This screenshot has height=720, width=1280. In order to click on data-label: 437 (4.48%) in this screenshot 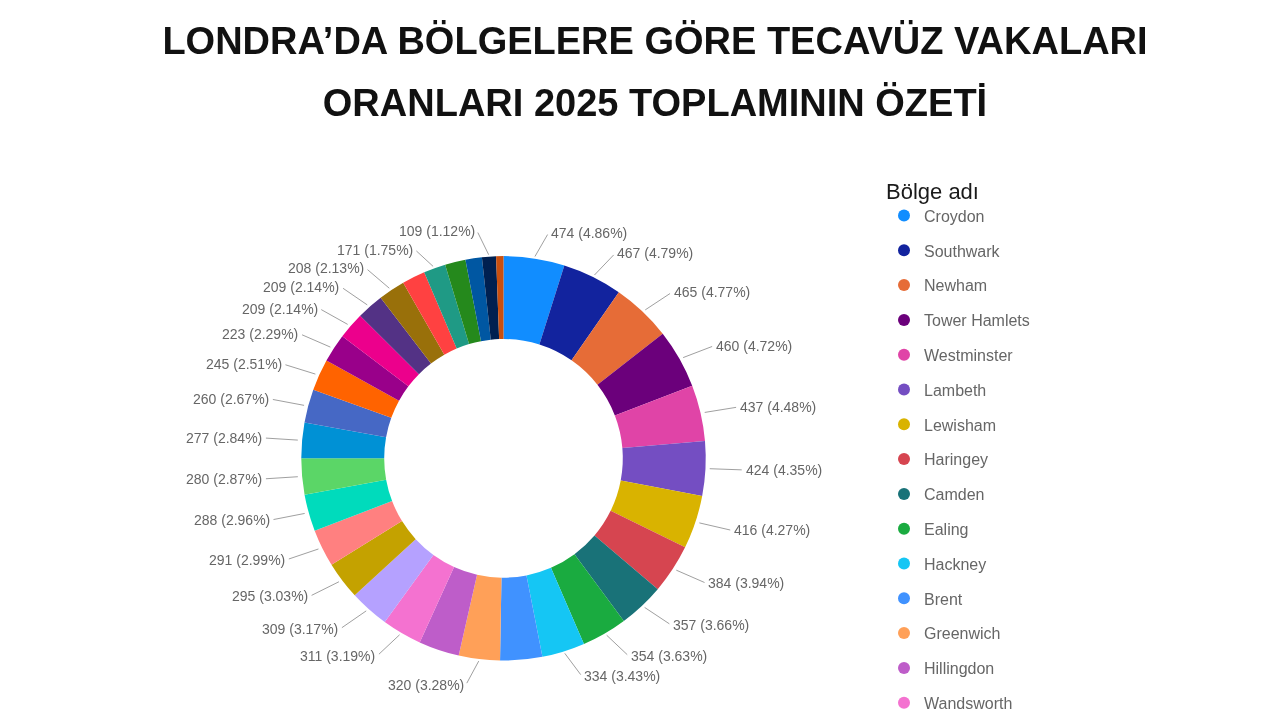, I will do `click(778, 407)`.